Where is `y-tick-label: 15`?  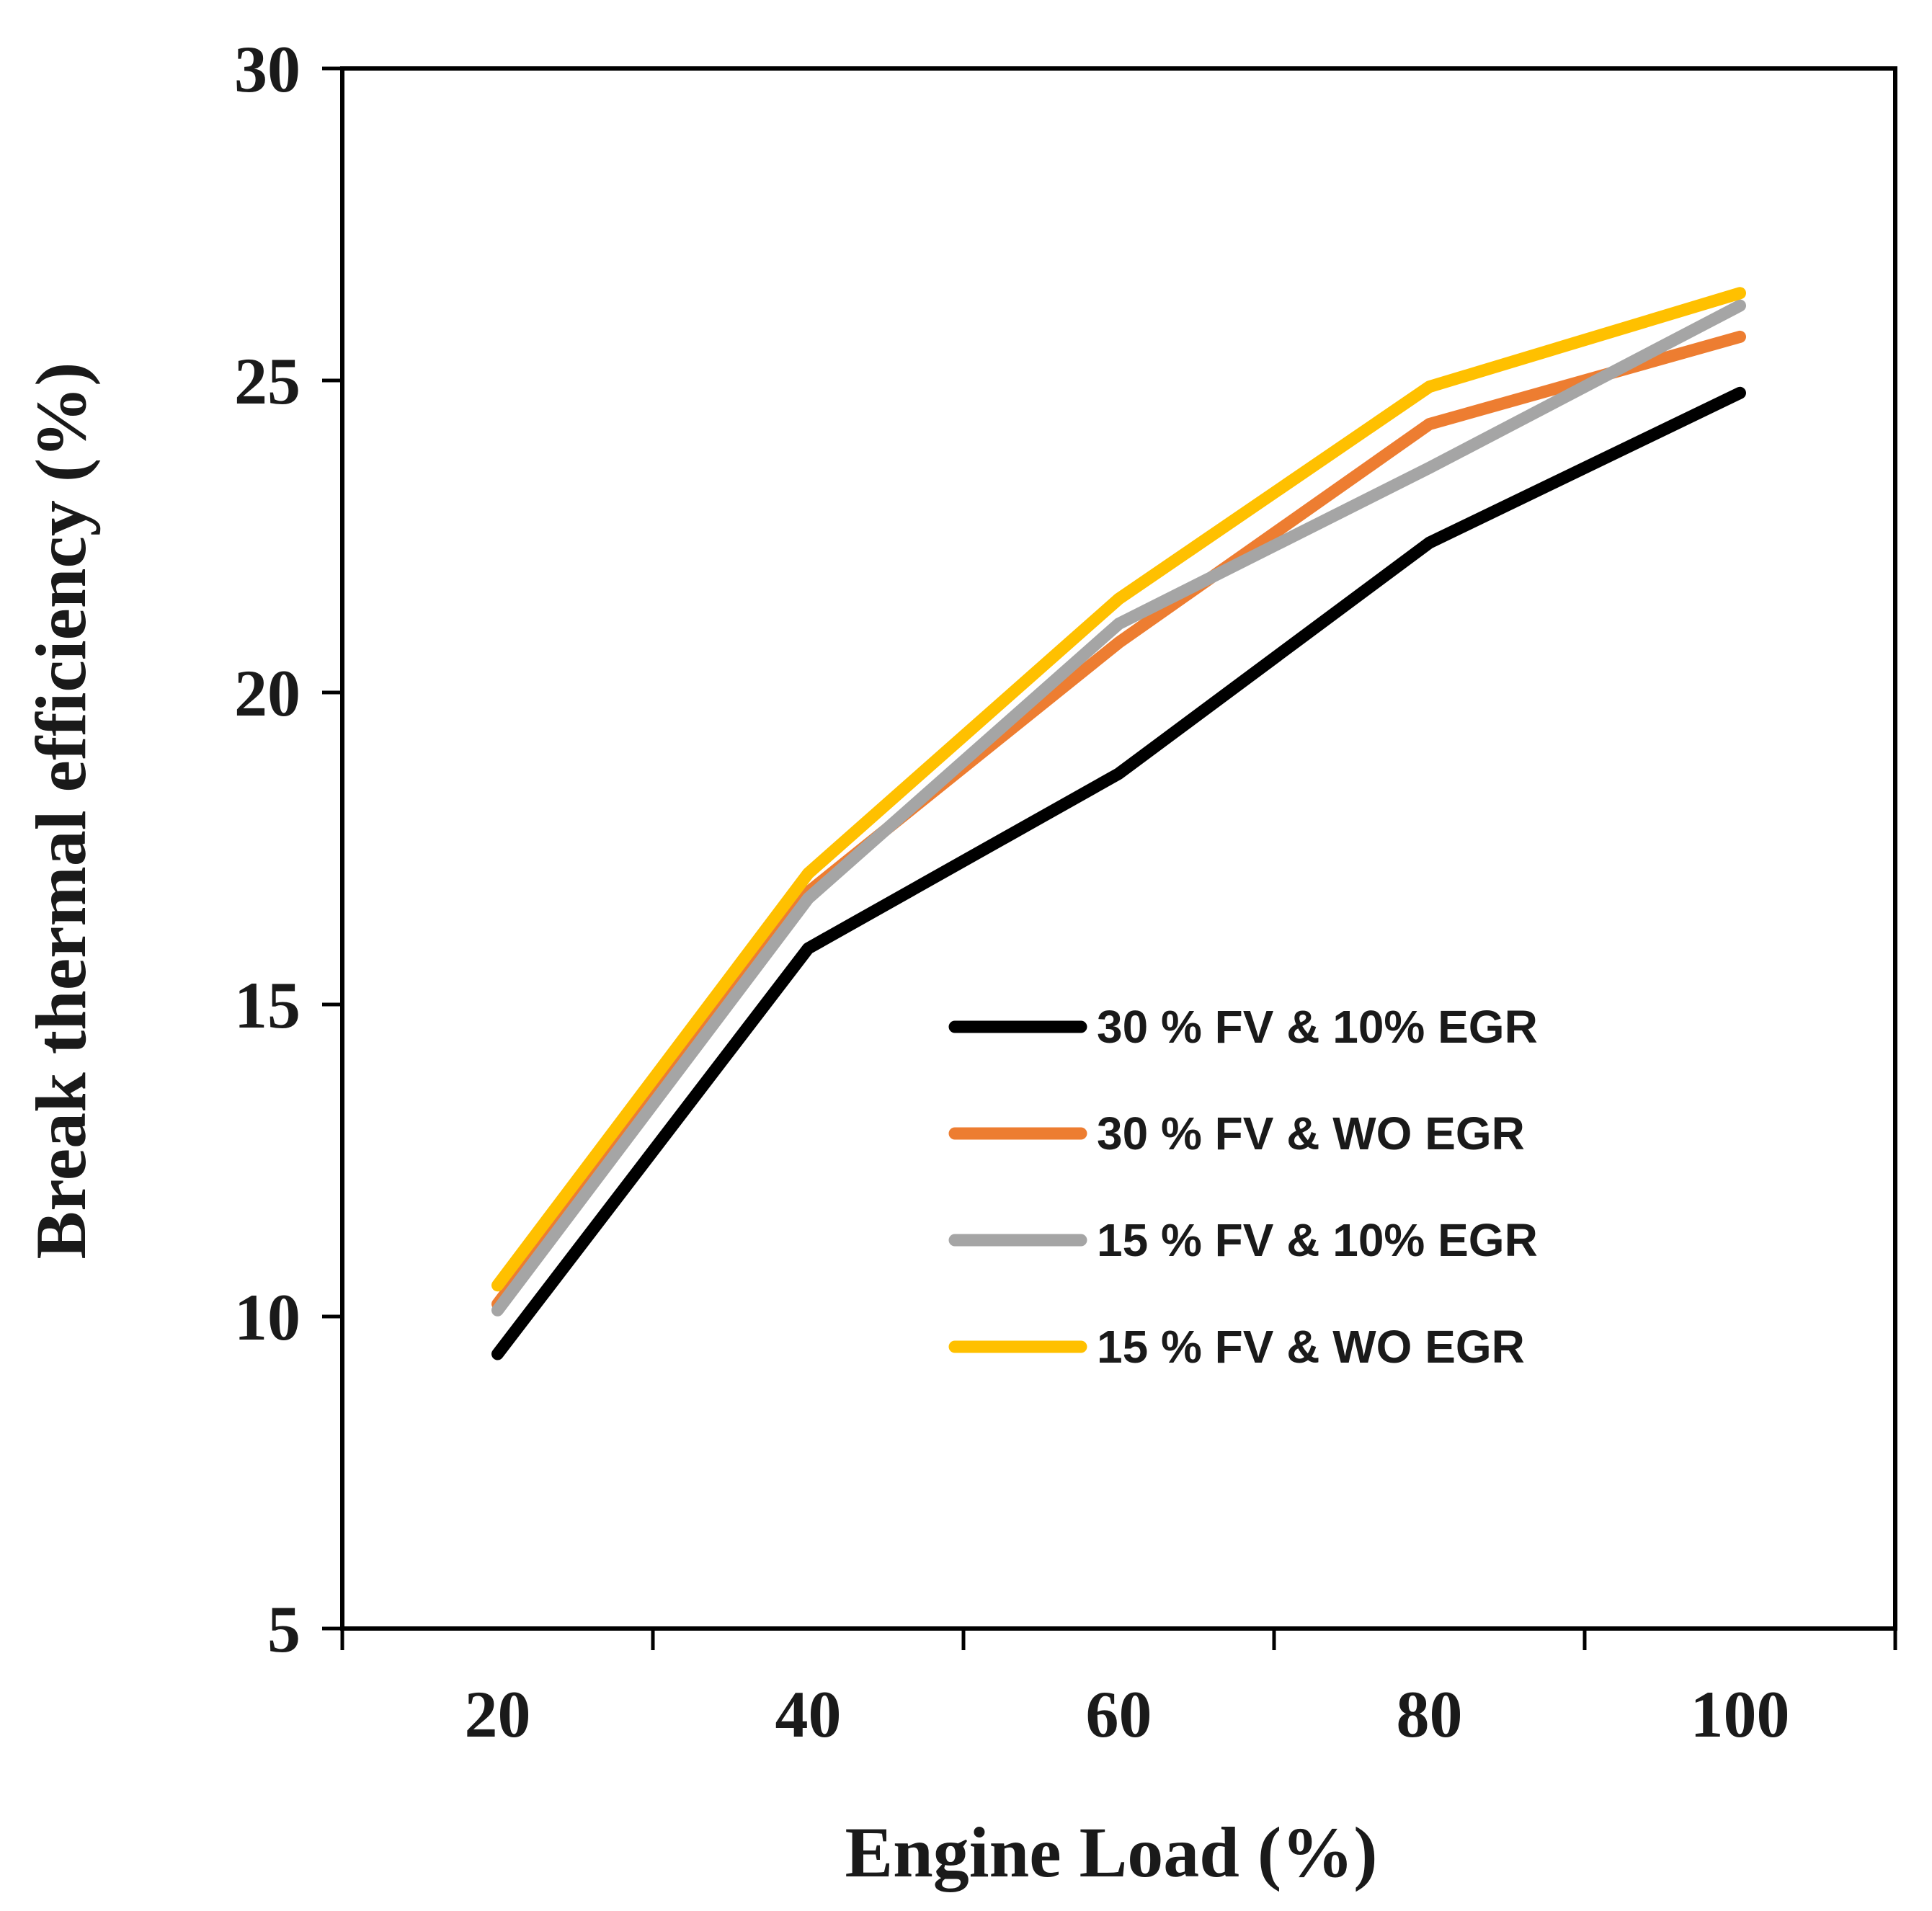 y-tick-label: 15 is located at coordinates (267, 1005).